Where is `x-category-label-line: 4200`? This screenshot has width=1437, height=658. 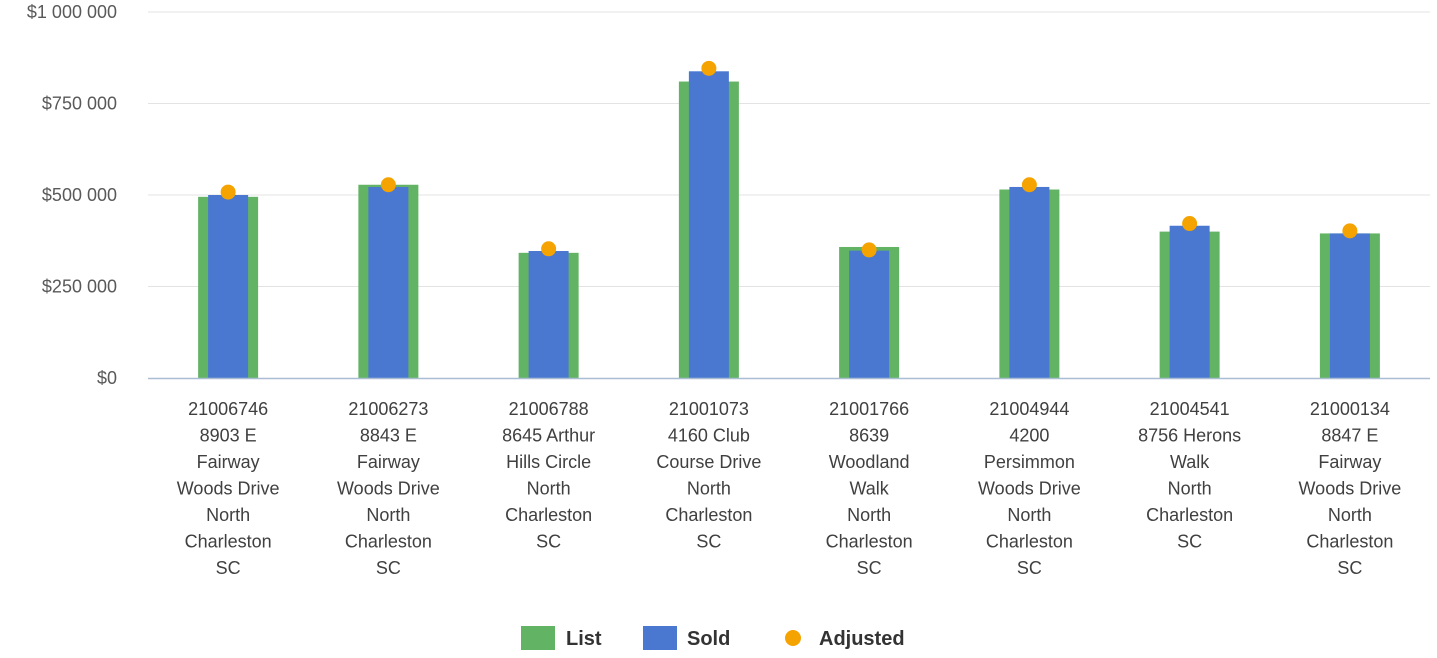 x-category-label-line: 4200 is located at coordinates (1029, 436).